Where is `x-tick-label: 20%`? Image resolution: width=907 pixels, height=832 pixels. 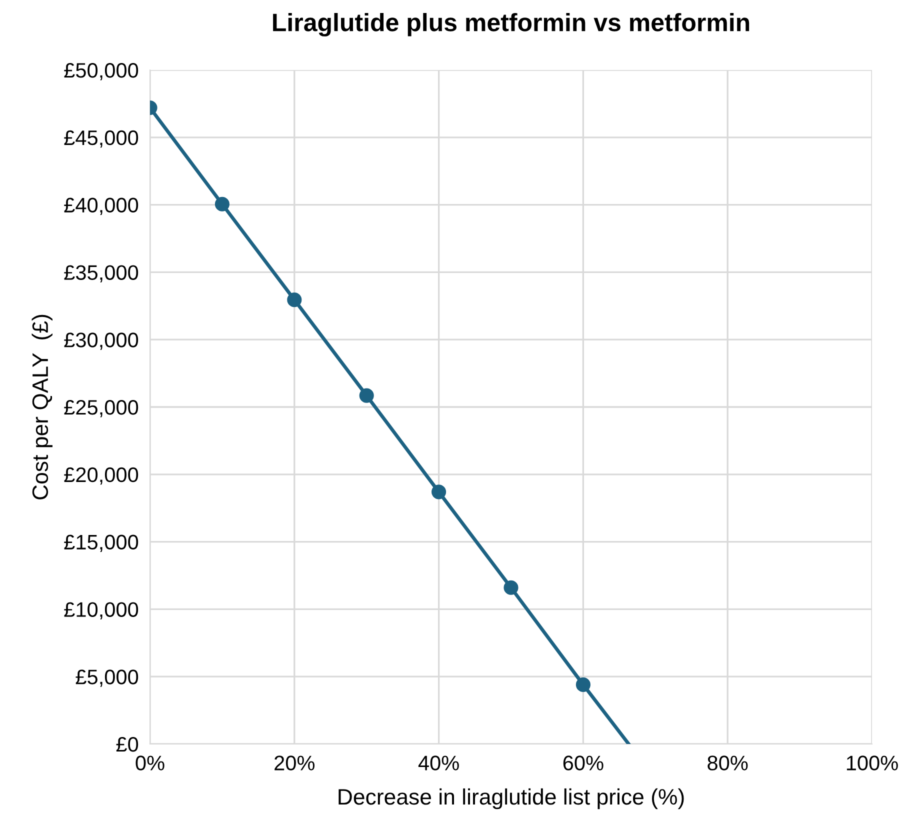
x-tick-label: 20% is located at coordinates (294, 763).